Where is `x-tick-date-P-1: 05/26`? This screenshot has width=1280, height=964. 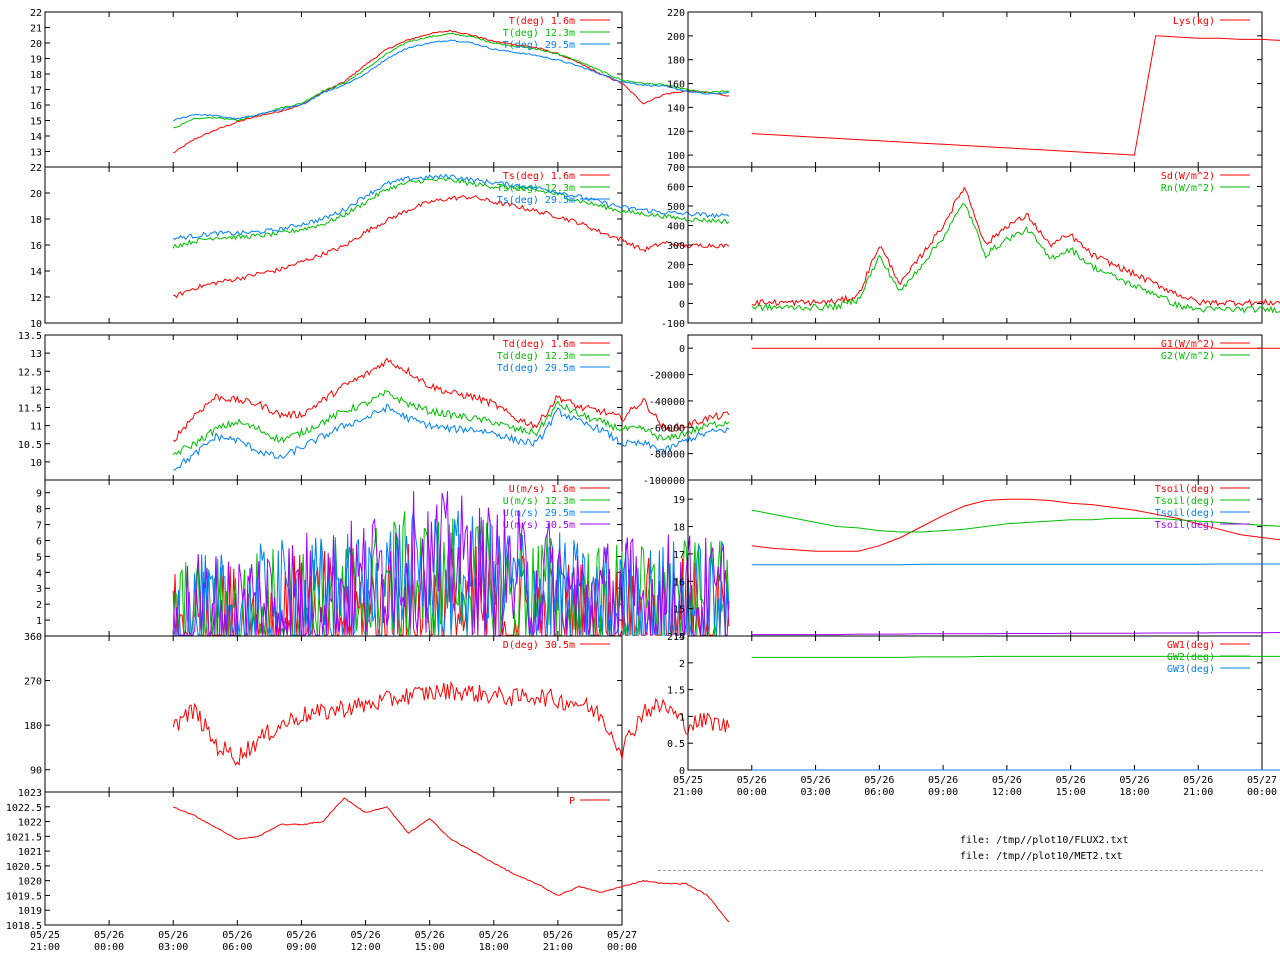 x-tick-date-P-1: 05/26 is located at coordinates (109, 935).